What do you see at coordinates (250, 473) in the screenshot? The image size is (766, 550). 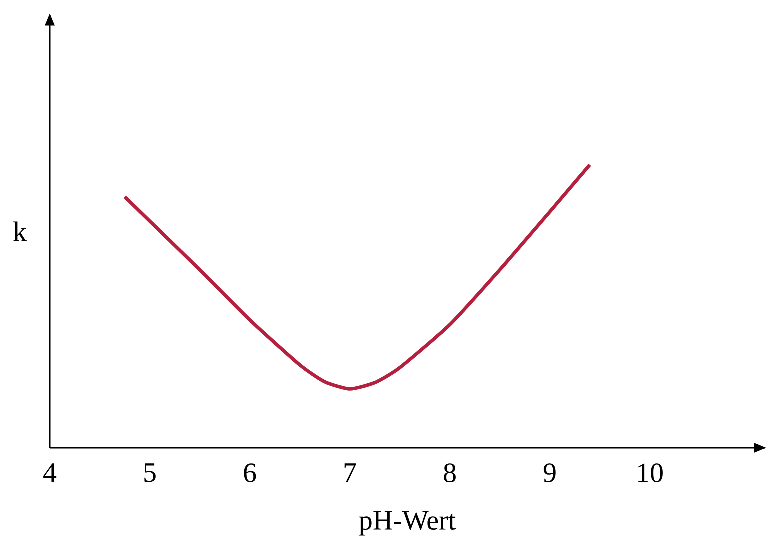 I see `x-tick-label: 6` at bounding box center [250, 473].